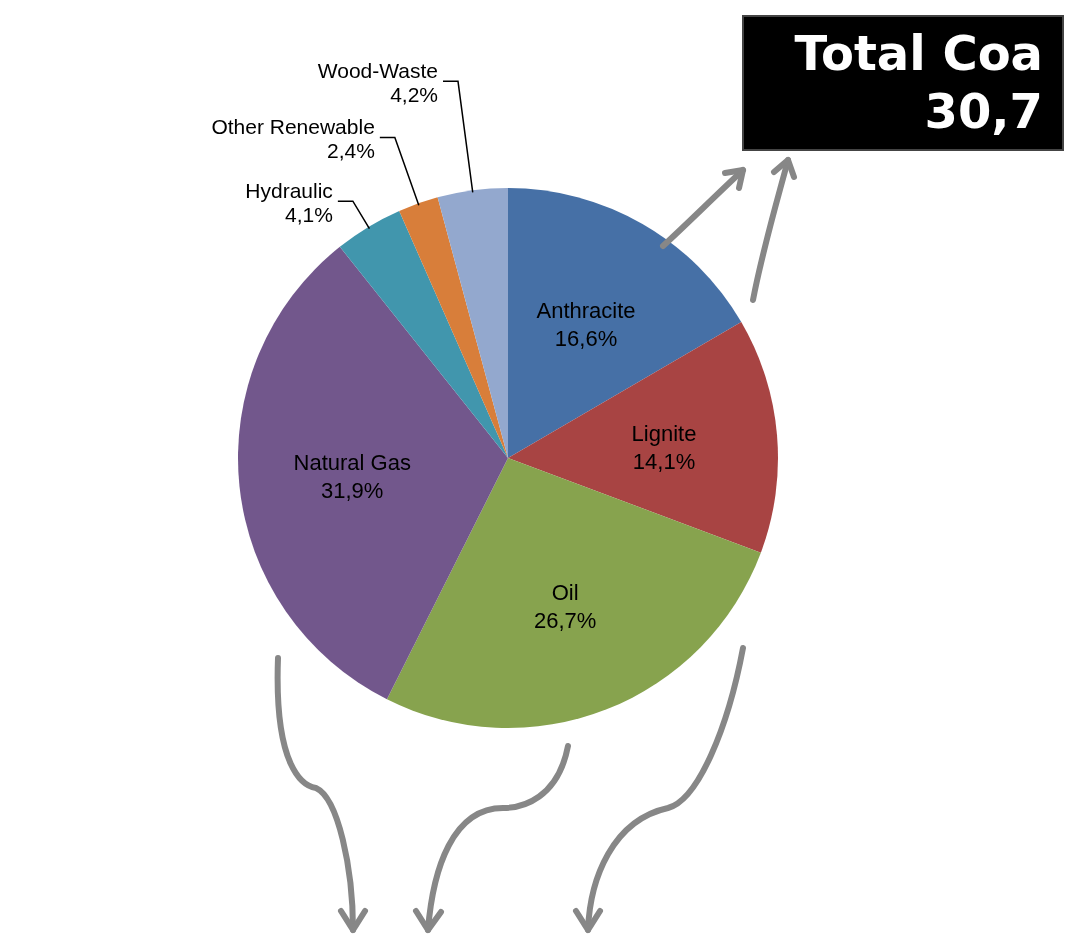 Image resolution: width=1079 pixels, height=948 pixels. What do you see at coordinates (352, 491) in the screenshot?
I see `data-label: 31,9%` at bounding box center [352, 491].